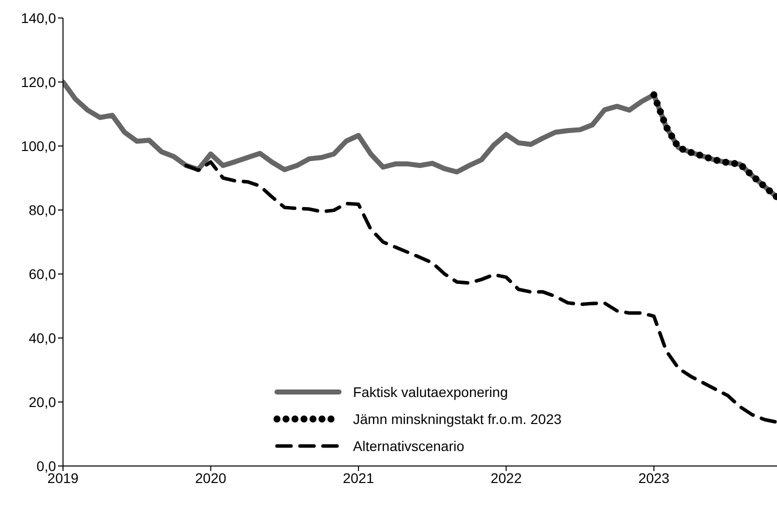 This screenshot has height=509, width=777. Describe the element at coordinates (430, 392) in the screenshot. I see `legend-label: Faktisk valutaexponering` at that location.